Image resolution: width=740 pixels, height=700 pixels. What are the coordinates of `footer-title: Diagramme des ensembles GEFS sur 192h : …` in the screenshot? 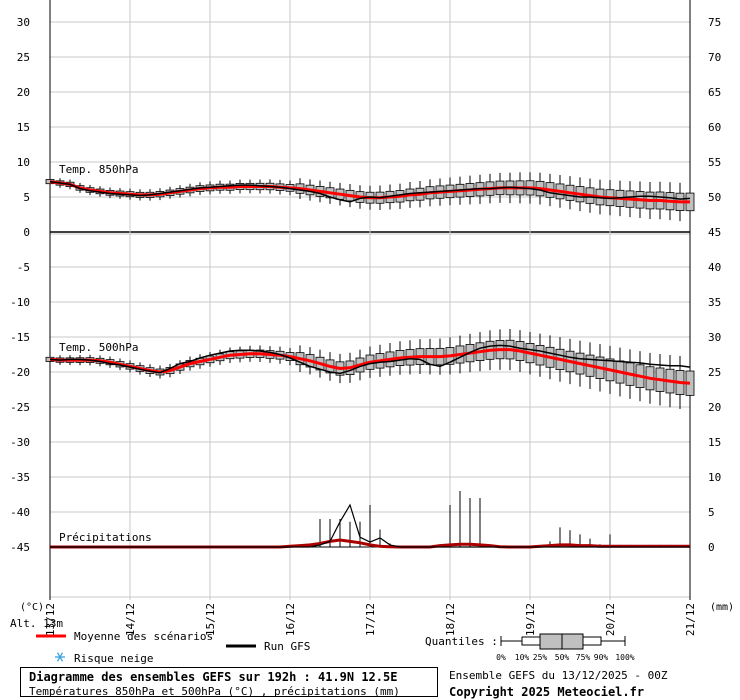 It's located at (213, 677).